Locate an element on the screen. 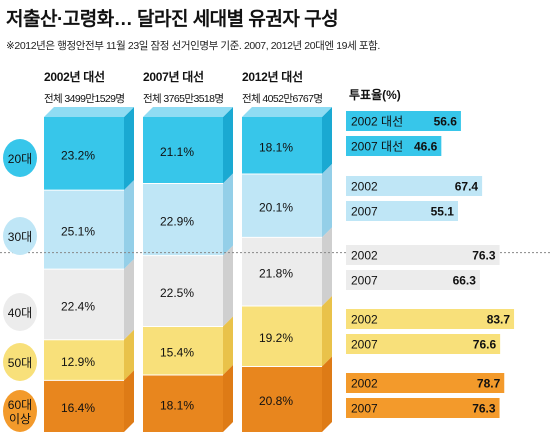 The width and height of the screenshot is (550, 436). turnout-value-label: 56.6 is located at coordinates (446, 122).